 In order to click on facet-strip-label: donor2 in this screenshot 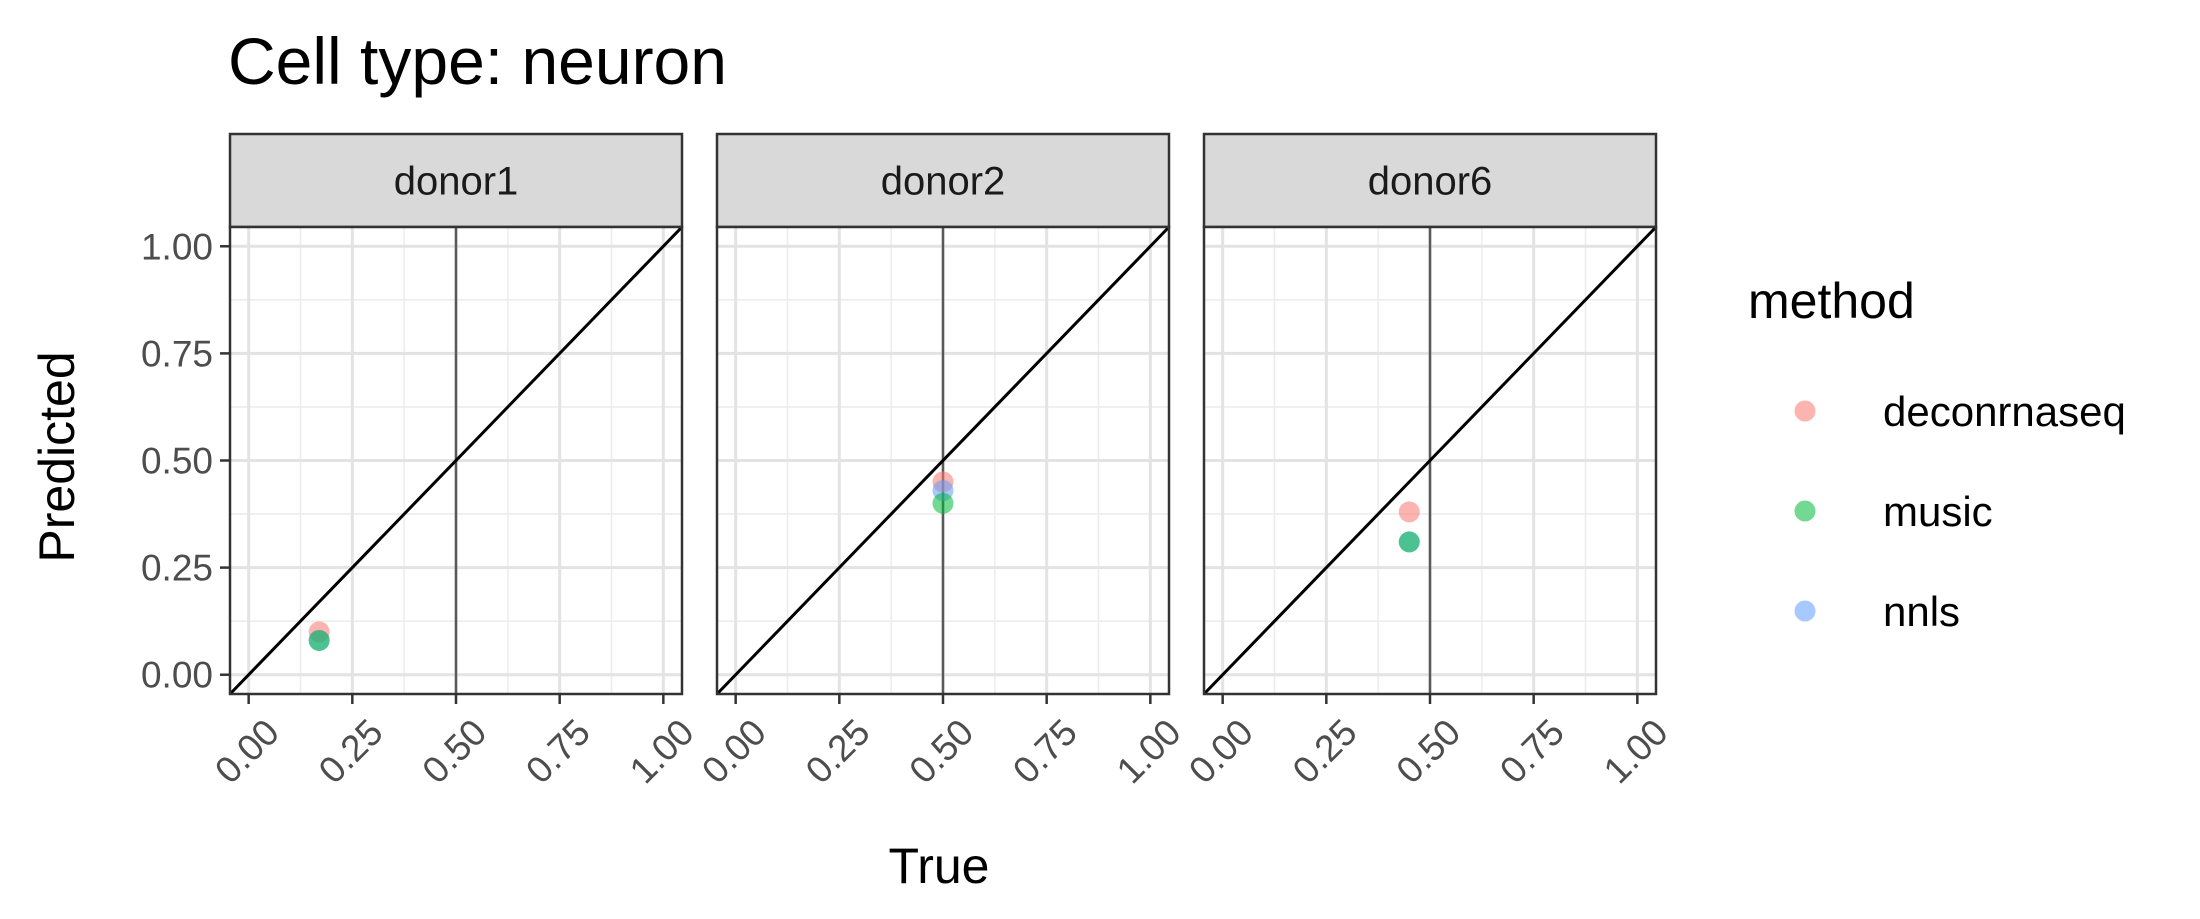, I will do `click(943, 182)`.